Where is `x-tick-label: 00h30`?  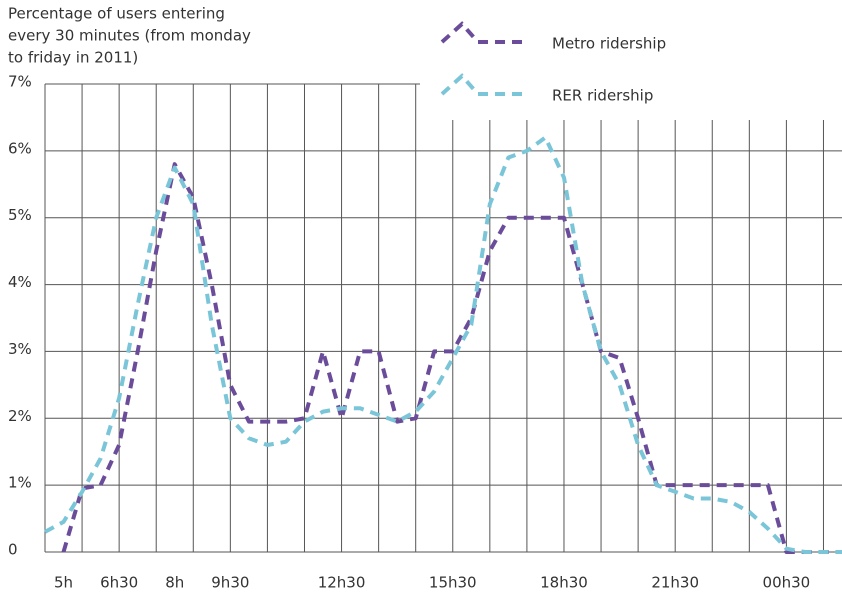
x-tick-label: 00h30 is located at coordinates (787, 583).